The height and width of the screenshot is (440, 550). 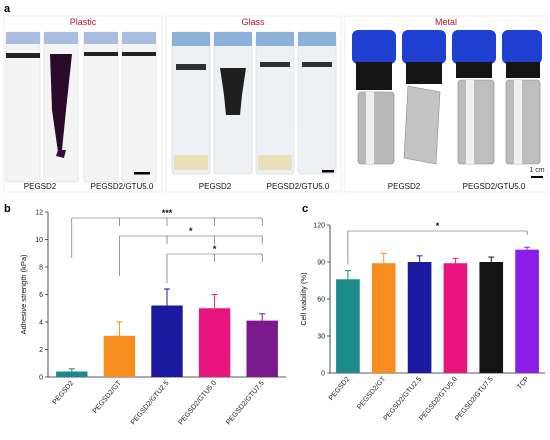 What do you see at coordinates (321, 337) in the screenshot?
I see `y-tick-label: 30` at bounding box center [321, 337].